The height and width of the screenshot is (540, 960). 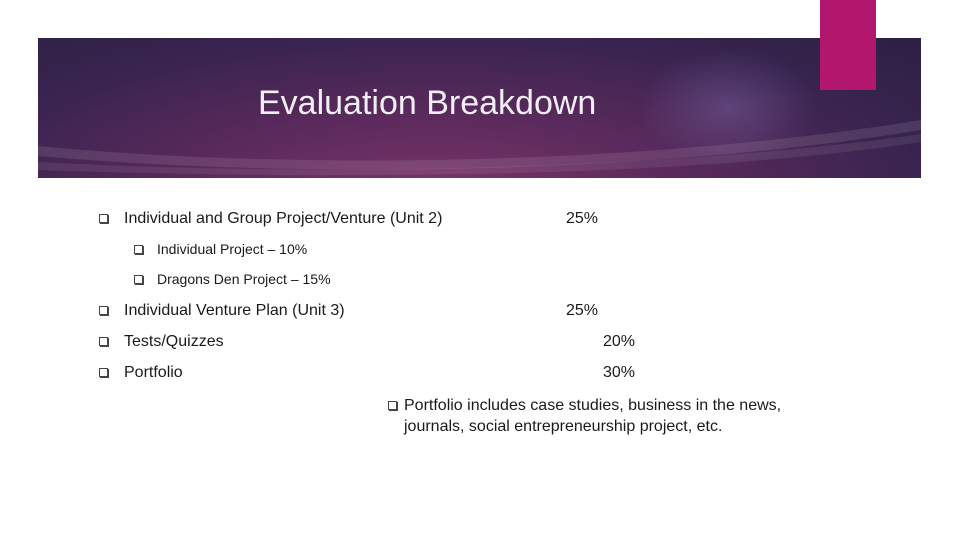 I want to click on item-portfolio-percent: 30%, so click(x=619, y=372).